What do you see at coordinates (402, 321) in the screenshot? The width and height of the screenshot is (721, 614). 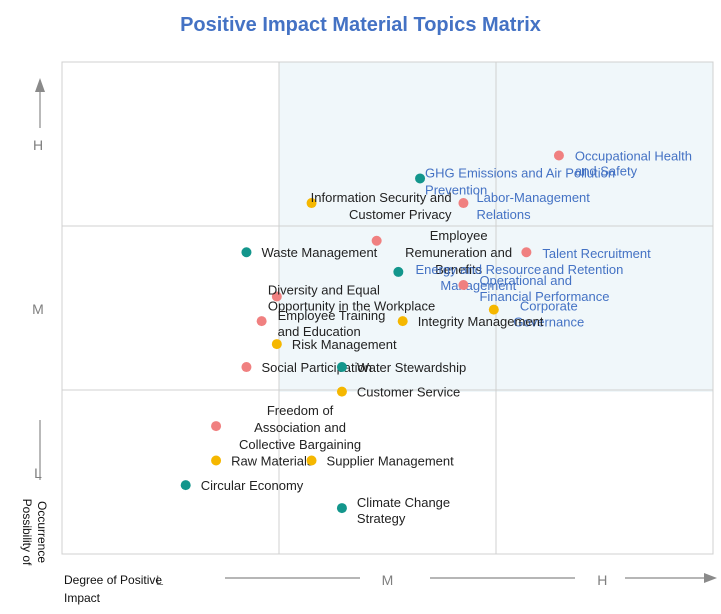 I see `point-integrity-management` at bounding box center [402, 321].